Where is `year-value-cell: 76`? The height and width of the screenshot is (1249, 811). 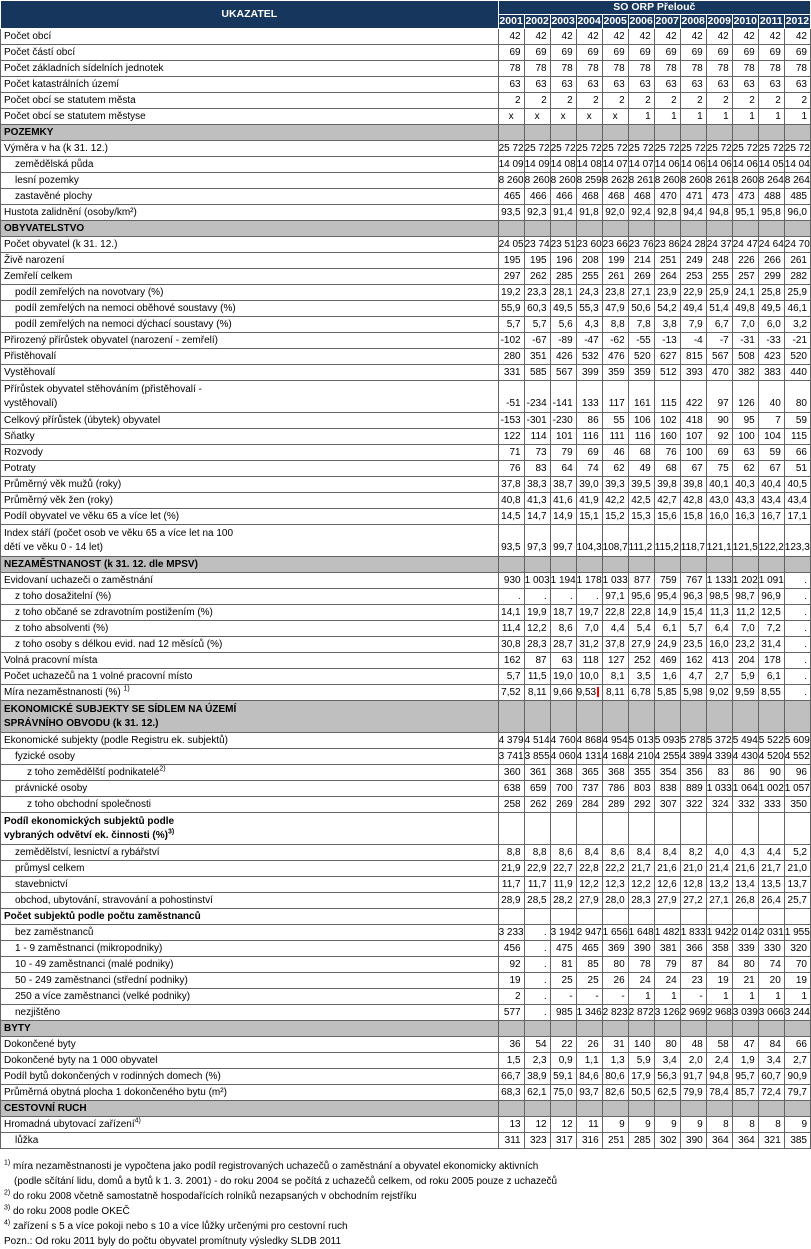
year-value-cell: 76 is located at coordinates (667, 452).